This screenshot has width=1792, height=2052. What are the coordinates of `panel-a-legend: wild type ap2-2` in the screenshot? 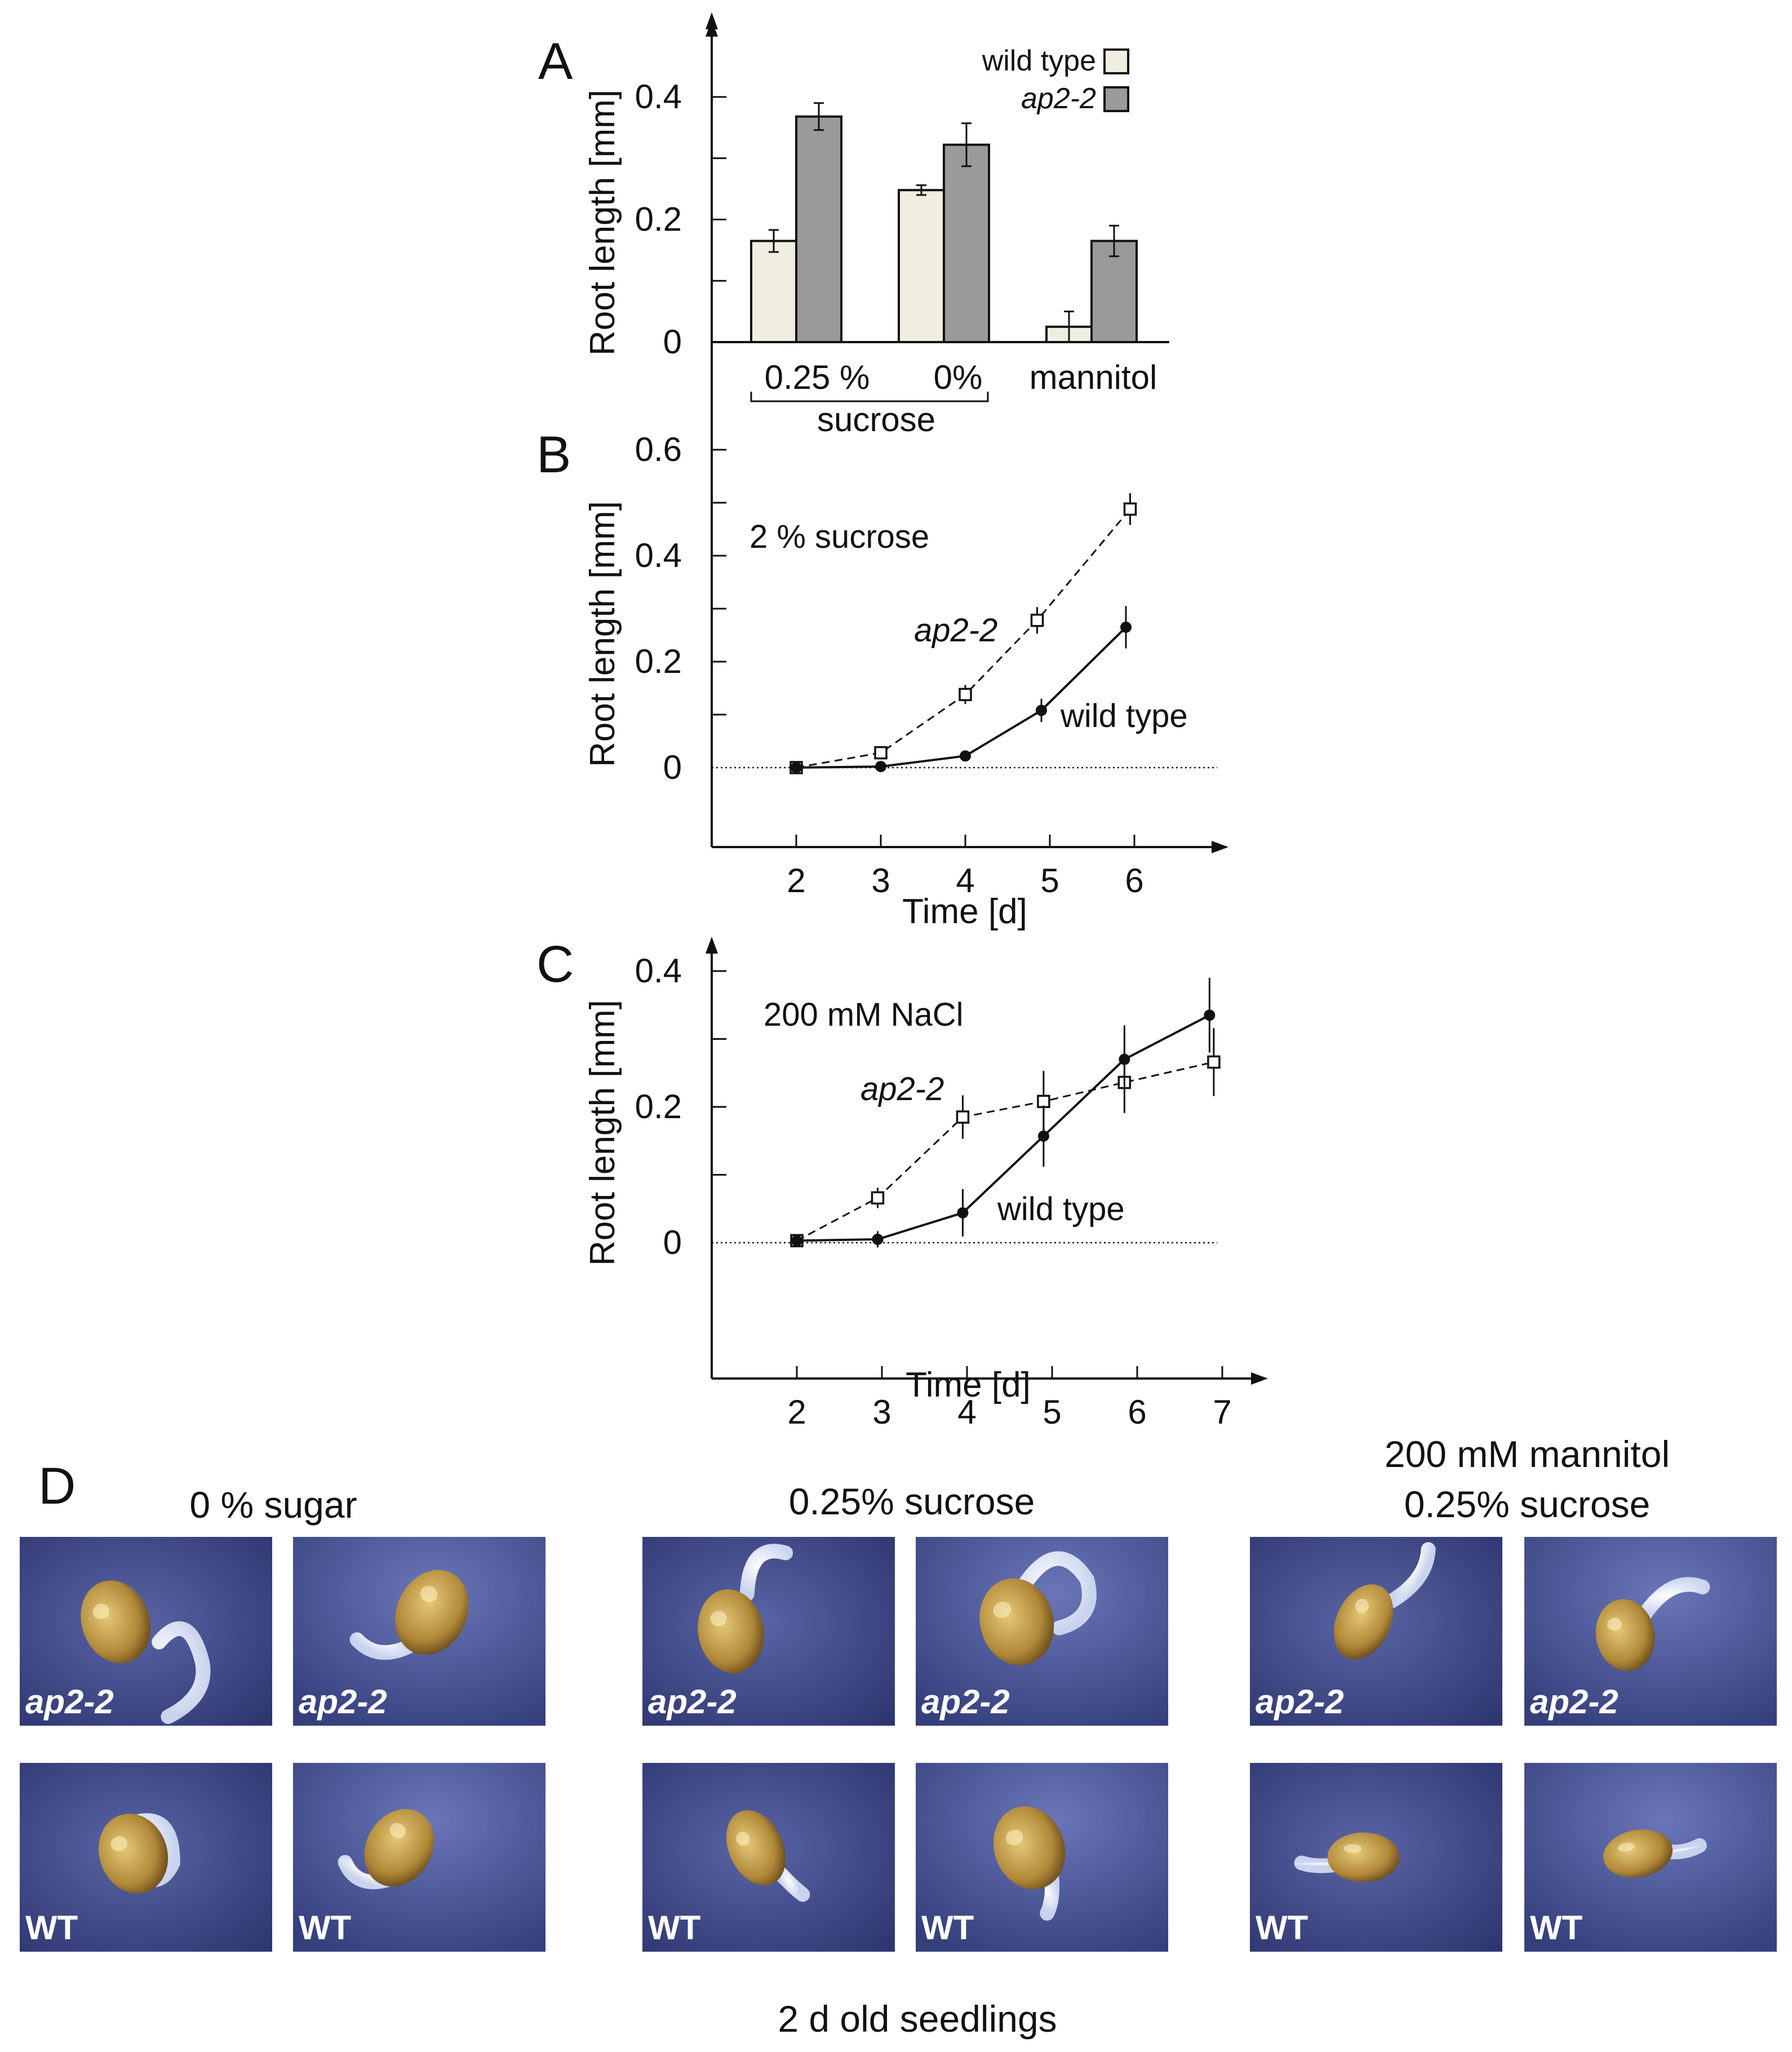 It's located at (1055, 80).